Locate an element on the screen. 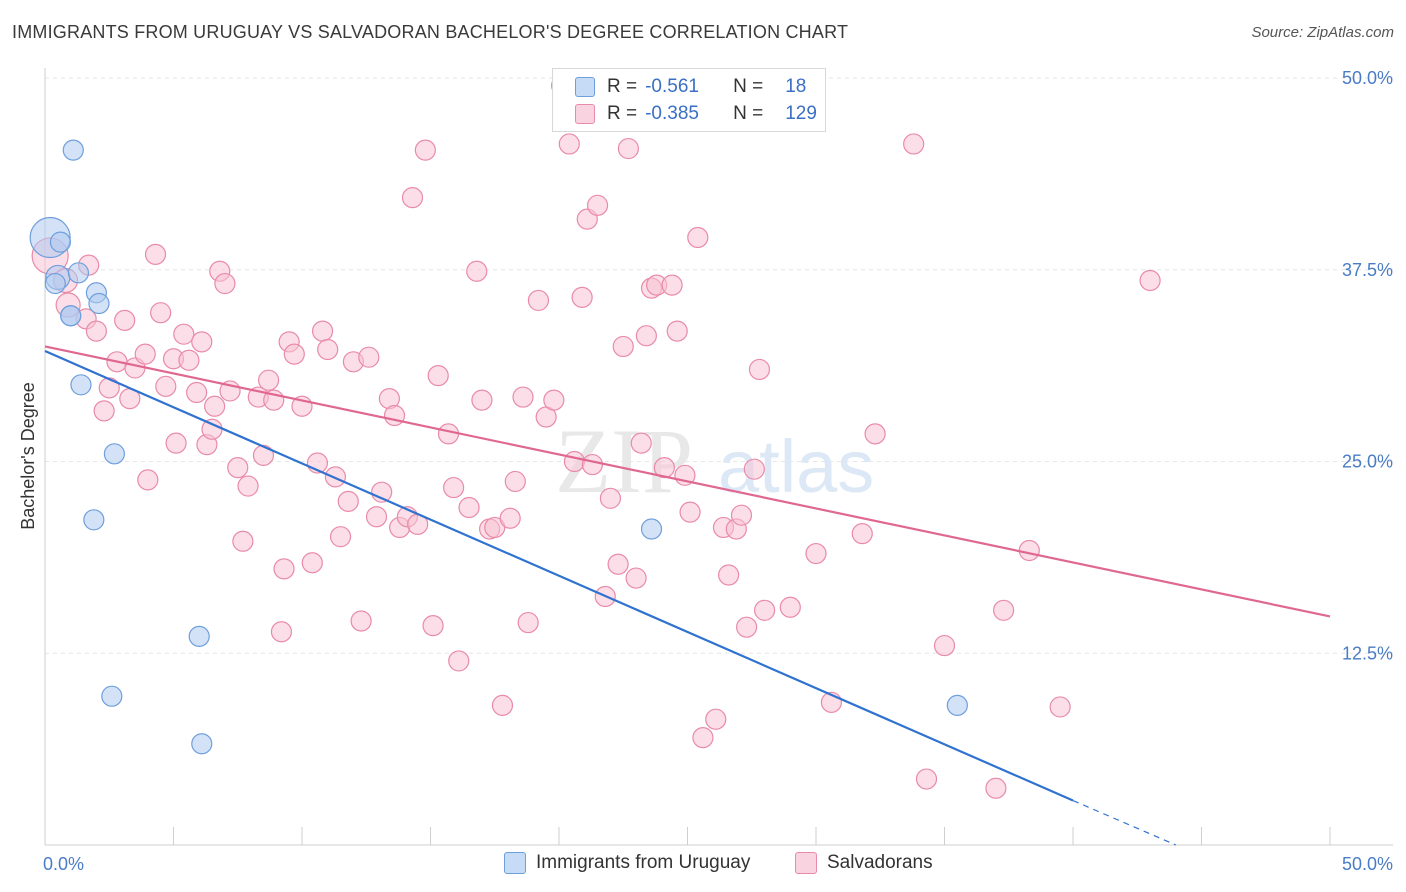 The height and width of the screenshot is (892, 1406). y-axis-title: Bachelor's Degree is located at coordinates (28, 456).